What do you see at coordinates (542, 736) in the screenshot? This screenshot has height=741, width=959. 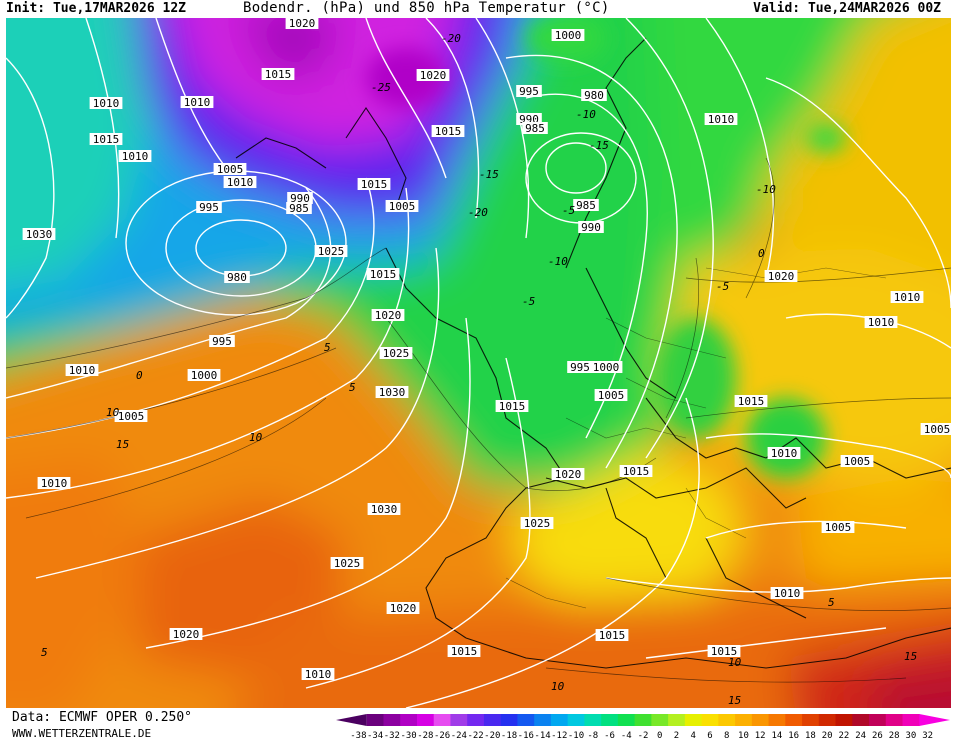 I see `legend-label: -14` at bounding box center [542, 736].